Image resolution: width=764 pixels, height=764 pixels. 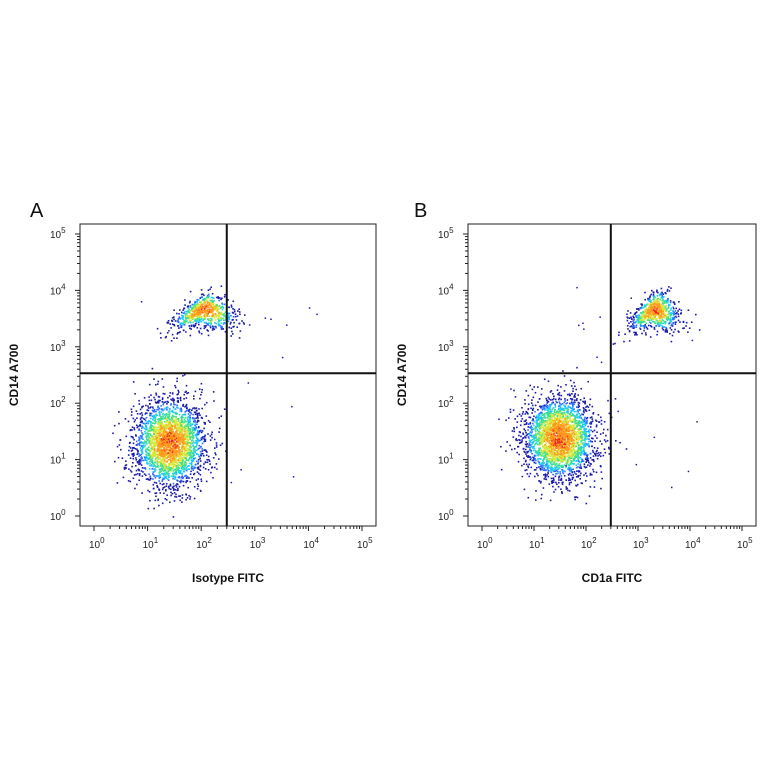 What do you see at coordinates (58, 346) in the screenshot?
I see `y-tick-label: 103` at bounding box center [58, 346].